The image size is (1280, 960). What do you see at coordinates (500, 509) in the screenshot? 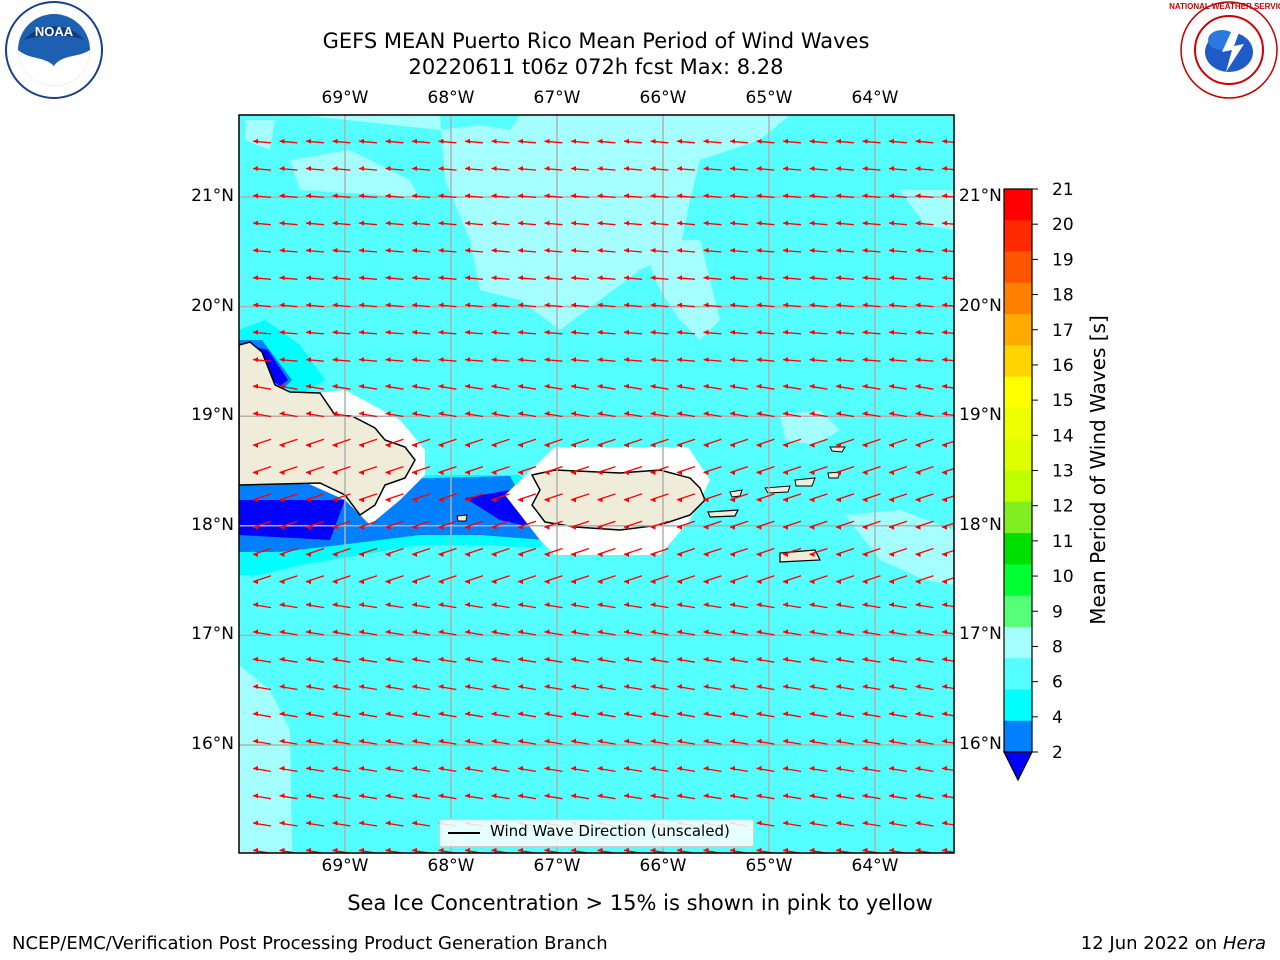
I see `period-field-lt2-mona` at bounding box center [500, 509].